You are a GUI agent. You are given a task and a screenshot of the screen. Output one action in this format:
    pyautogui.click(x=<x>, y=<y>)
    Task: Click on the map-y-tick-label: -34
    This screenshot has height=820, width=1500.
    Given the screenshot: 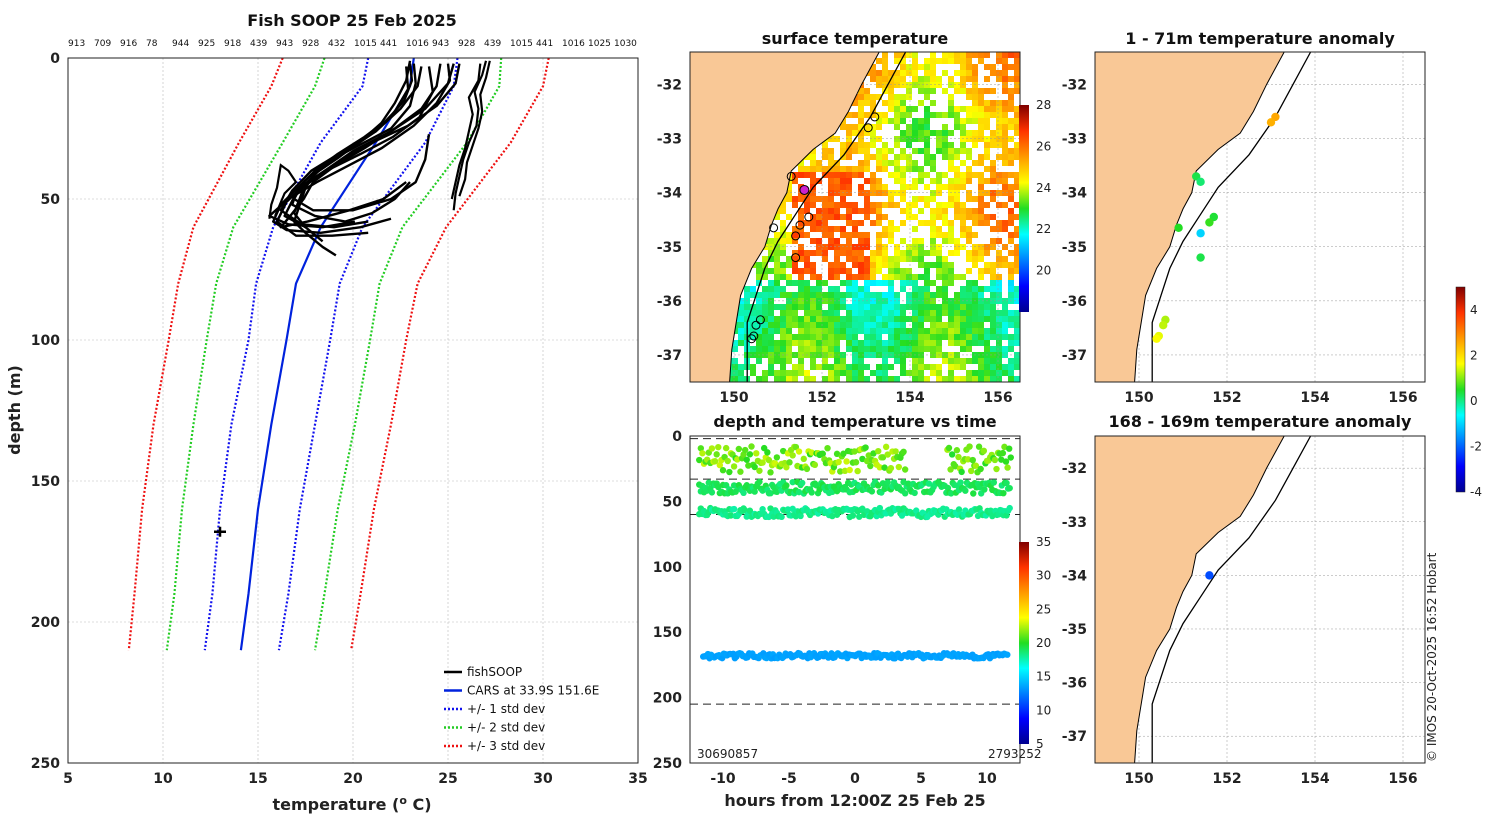 What is the action you would take?
    pyautogui.click(x=670, y=194)
    